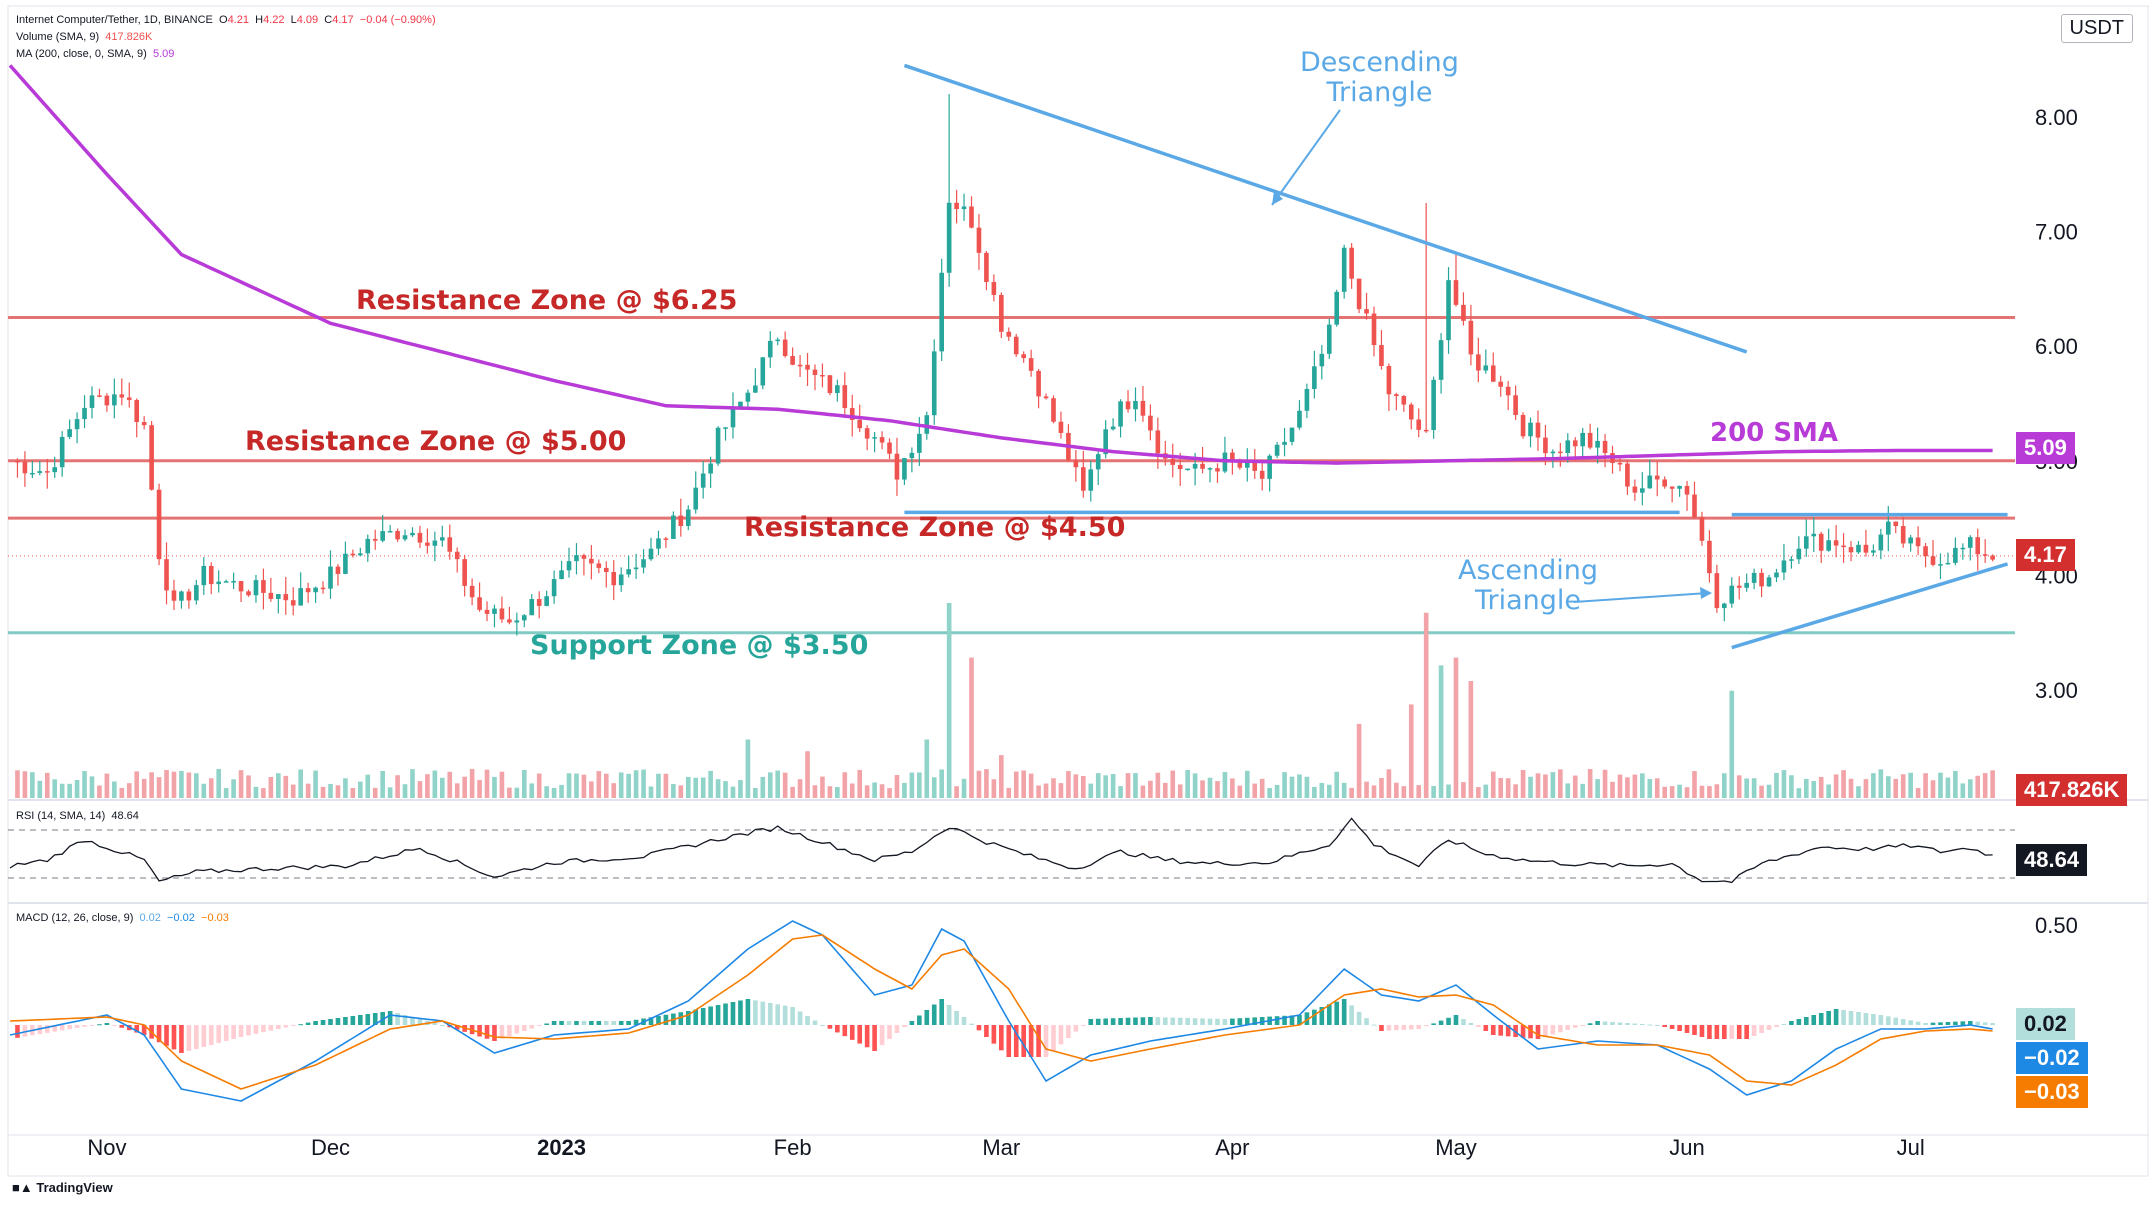  I want to click on last-price-tag: 4.17, so click(2045, 555).